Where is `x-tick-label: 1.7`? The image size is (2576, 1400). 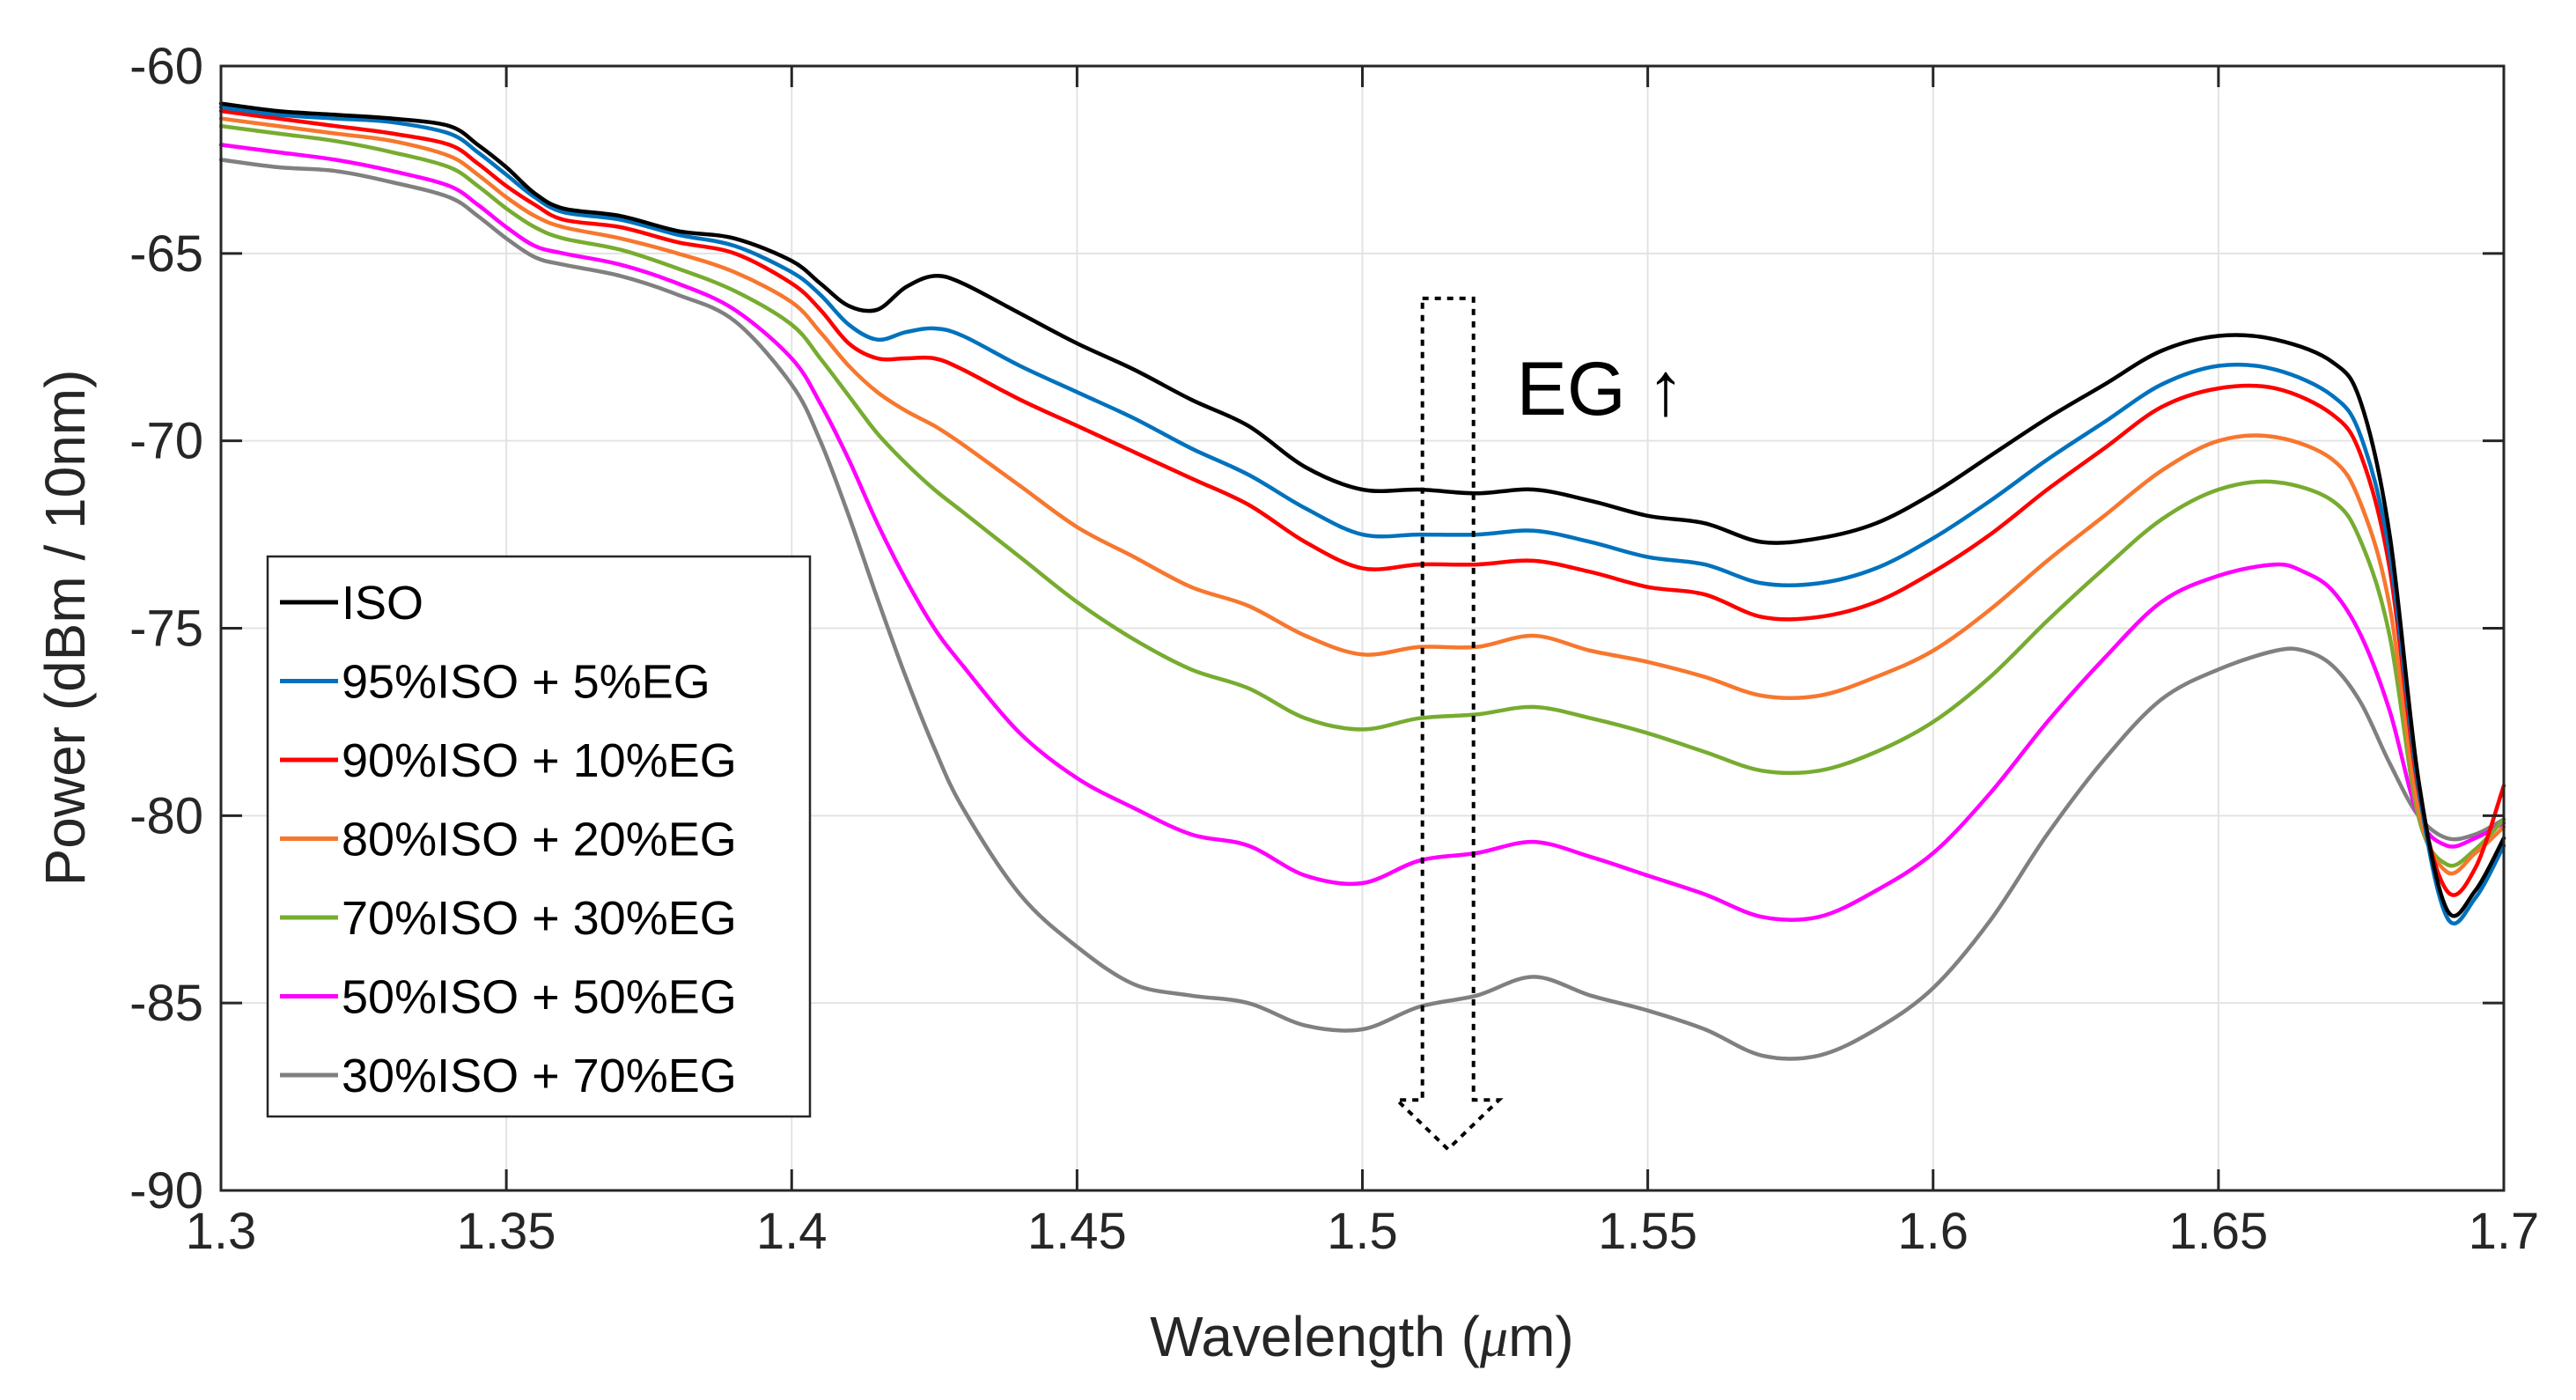
x-tick-label: 1.7 is located at coordinates (2504, 1231).